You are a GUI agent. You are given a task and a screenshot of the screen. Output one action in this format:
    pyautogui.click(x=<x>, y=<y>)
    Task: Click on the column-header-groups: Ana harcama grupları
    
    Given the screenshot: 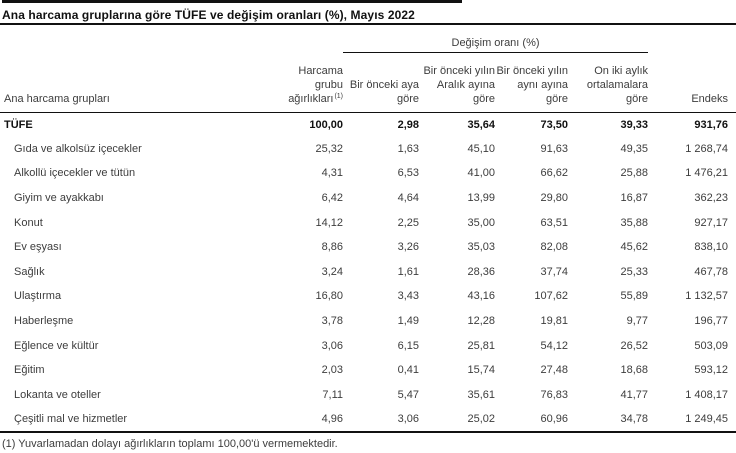 What is the action you would take?
    pyautogui.click(x=136, y=82)
    